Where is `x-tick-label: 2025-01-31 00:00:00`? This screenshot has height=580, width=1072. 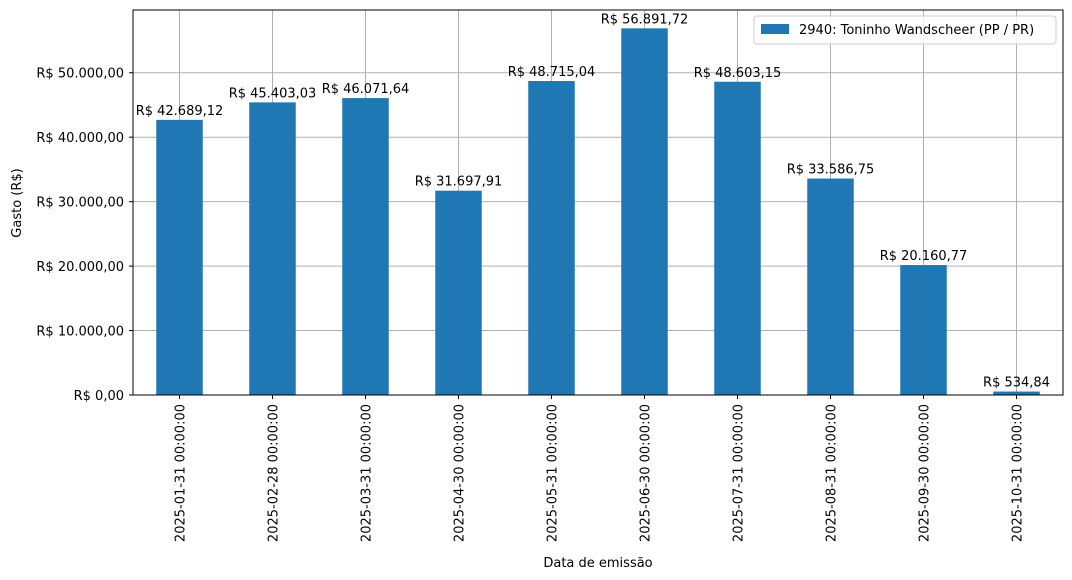 x-tick-label: 2025-01-31 00:00:00 is located at coordinates (181, 473).